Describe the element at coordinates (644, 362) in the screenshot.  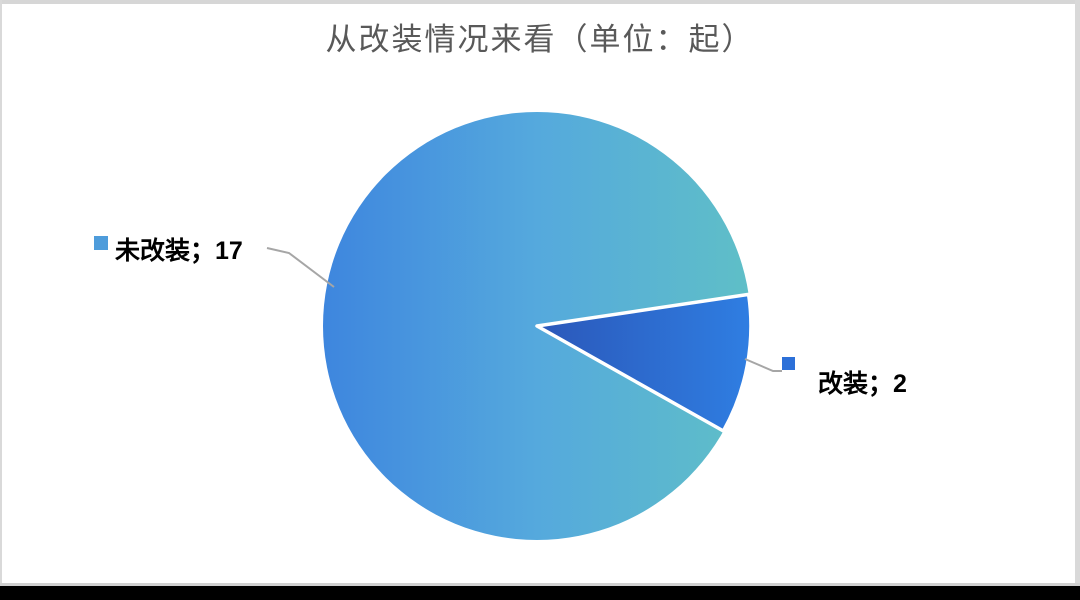
I see `pie-slice-small` at that location.